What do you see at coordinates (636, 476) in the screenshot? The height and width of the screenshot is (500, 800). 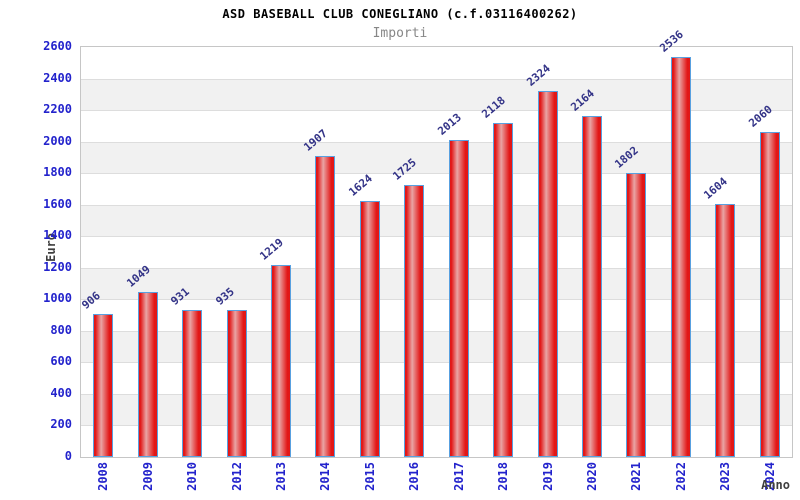 I see `x-tick-label: 2021` at bounding box center [636, 476].